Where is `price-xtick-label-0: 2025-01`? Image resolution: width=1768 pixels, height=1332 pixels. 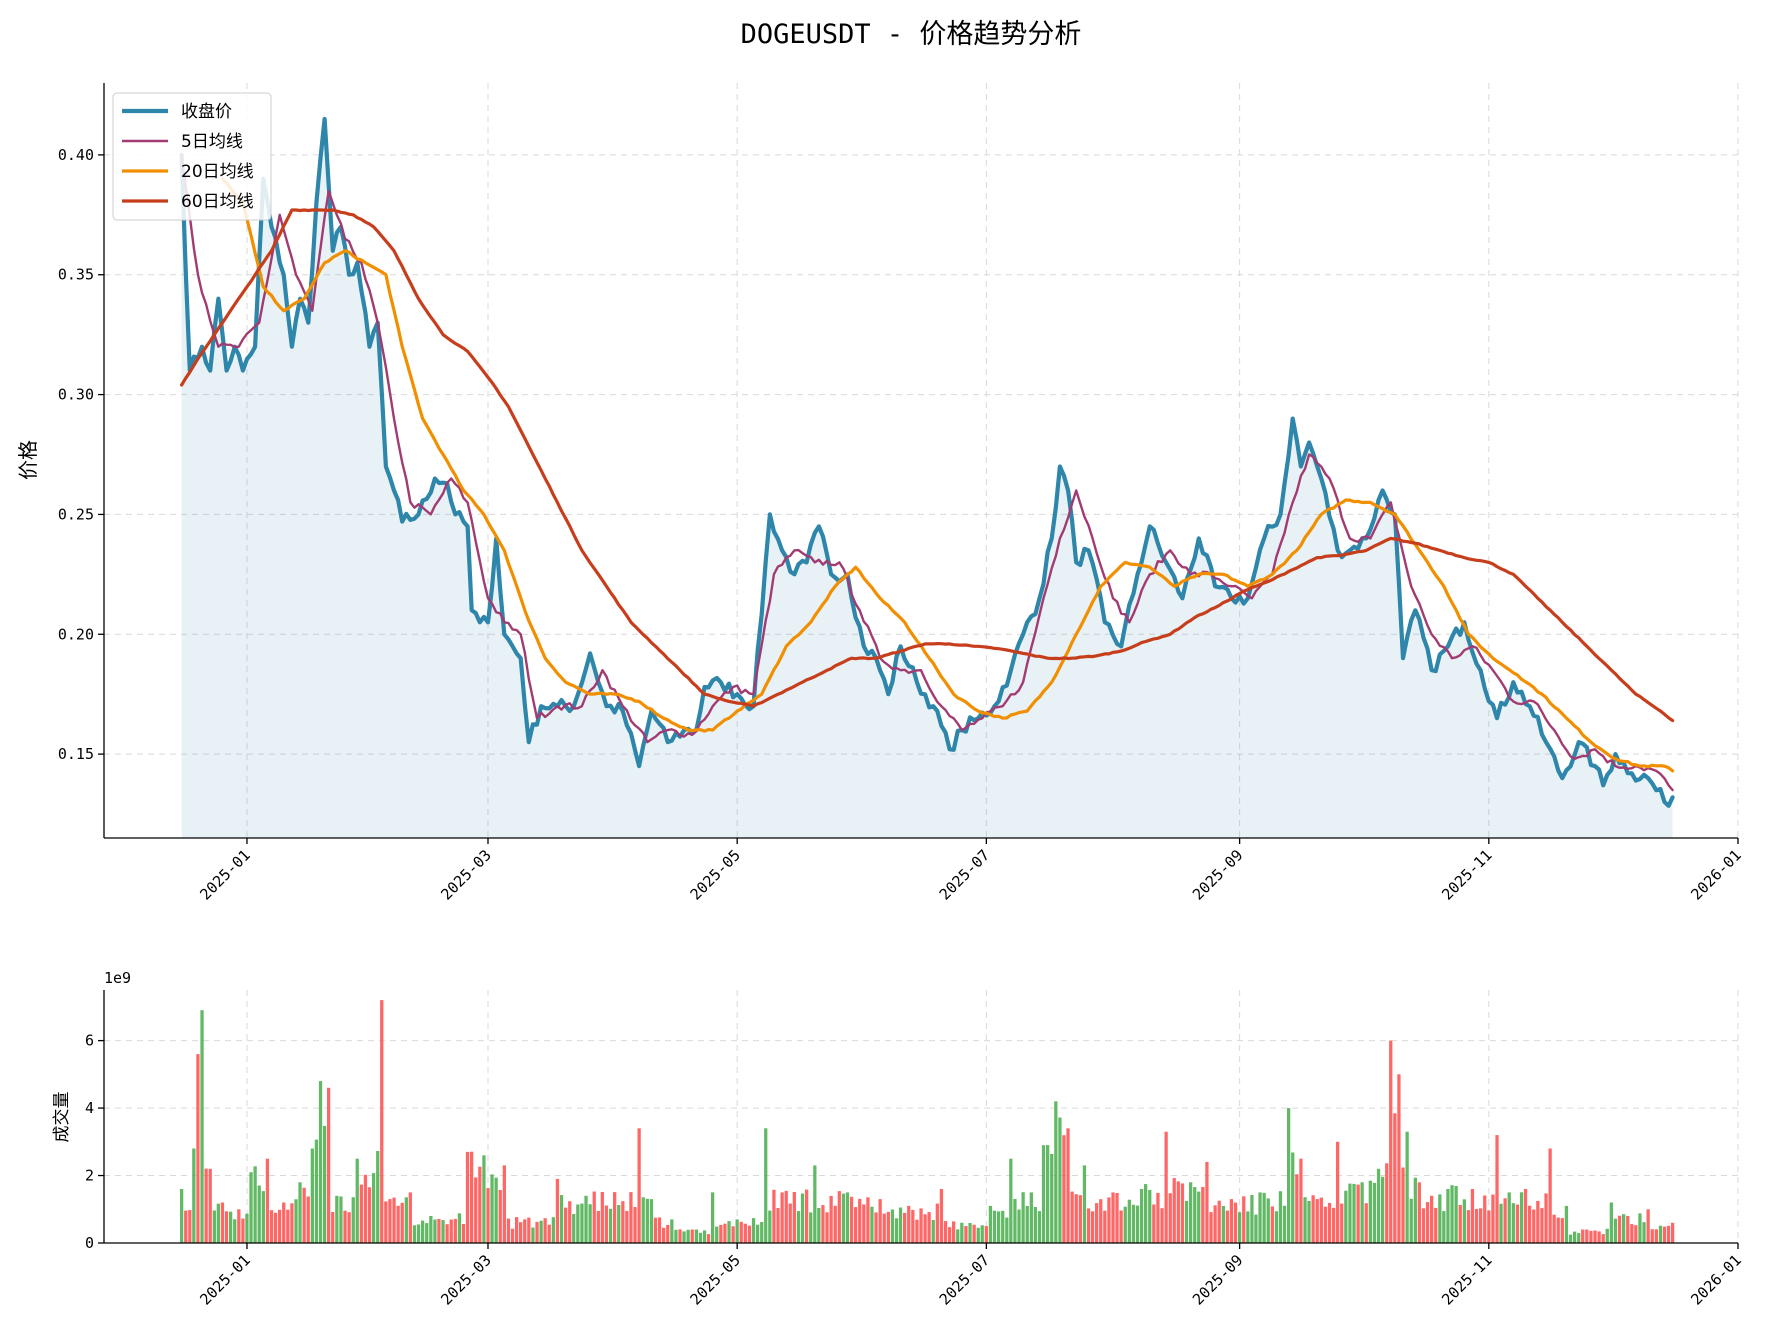
price-xtick-label-0: 2025-01 is located at coordinates (224, 874).